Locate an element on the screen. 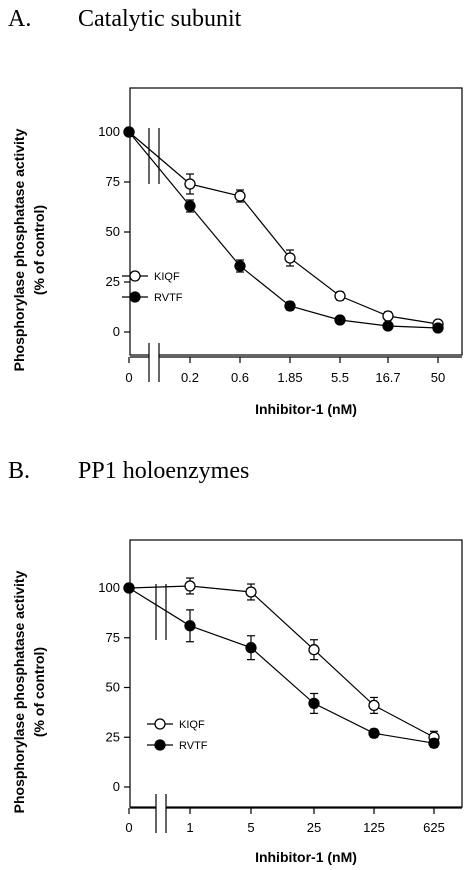  x-tick-label: 25 is located at coordinates (314, 827).